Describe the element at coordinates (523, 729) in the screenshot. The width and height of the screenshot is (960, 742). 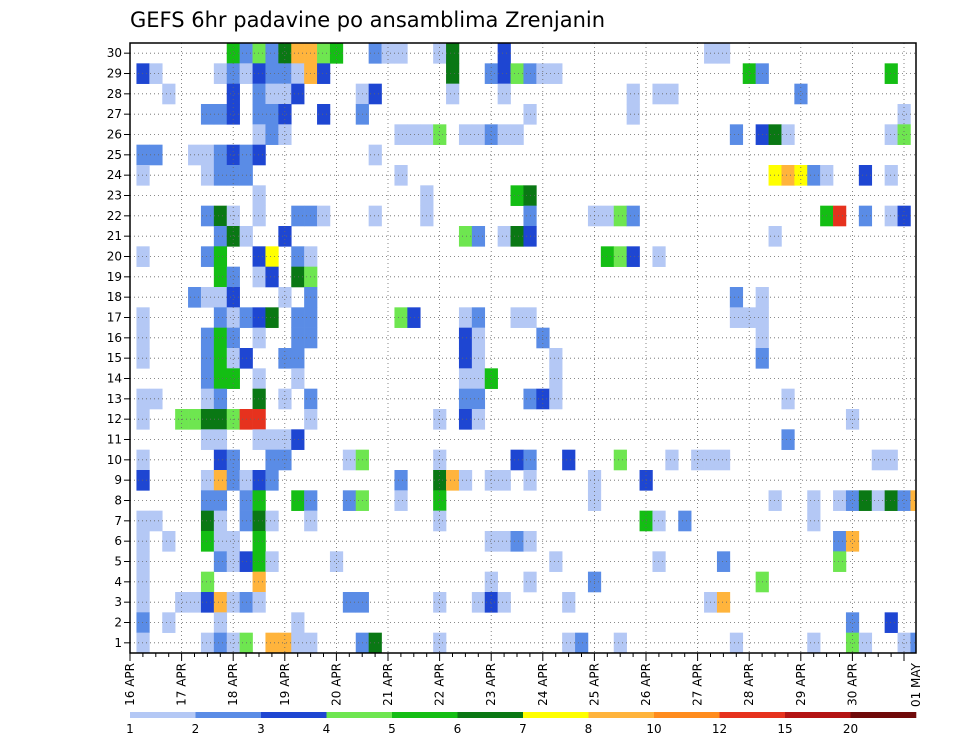
I see `colorbar-label: 7` at that location.